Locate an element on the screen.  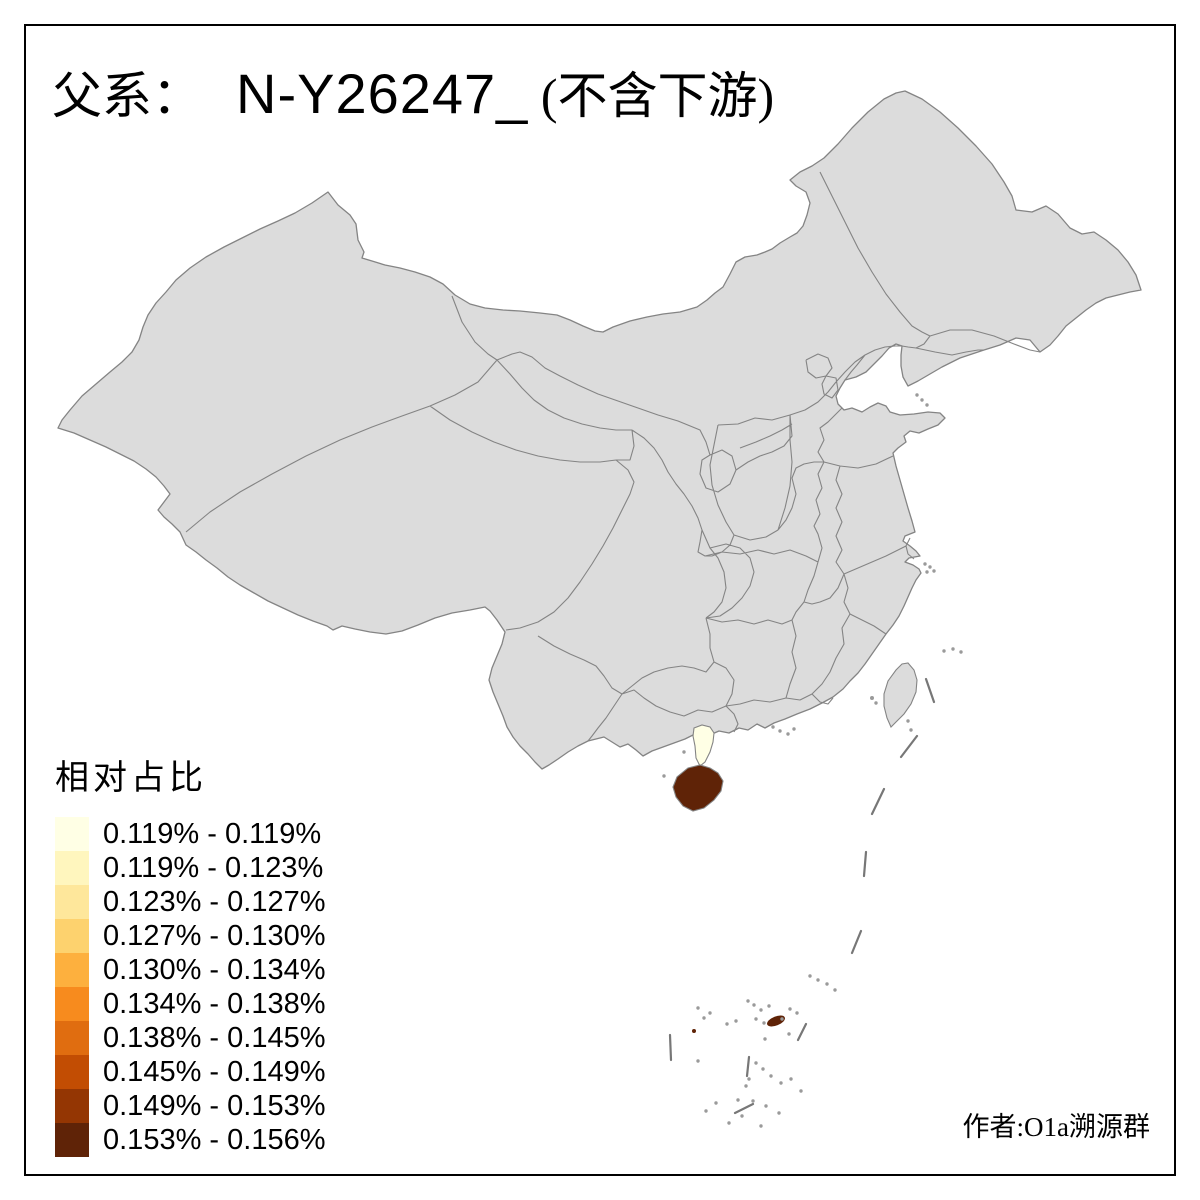
legend-row: 0.130% - 0.134% is located at coordinates (190, 970).